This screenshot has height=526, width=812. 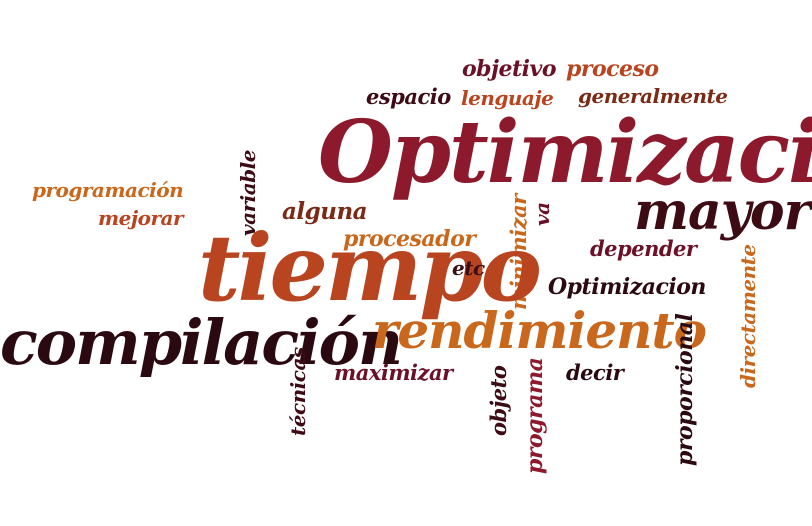 I want to click on word-optimizacion-small: Optimizacion, so click(x=627, y=287).